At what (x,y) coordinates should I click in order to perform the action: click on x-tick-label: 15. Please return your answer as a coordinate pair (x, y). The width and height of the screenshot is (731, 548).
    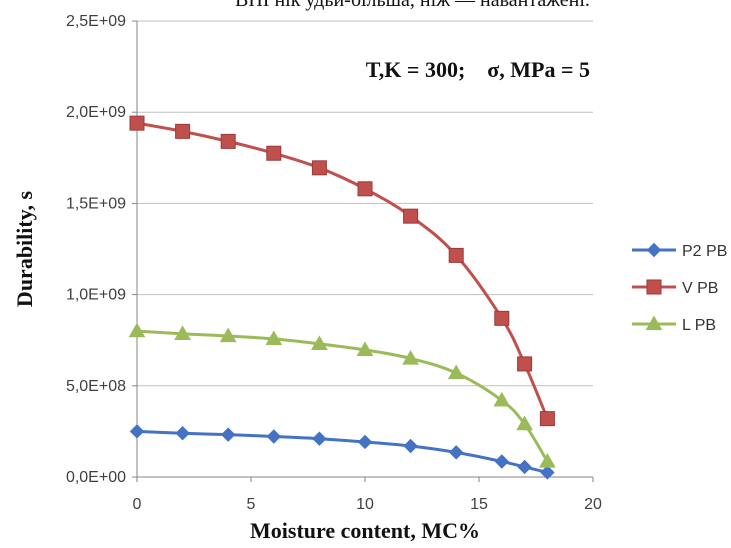
    Looking at the image, I should click on (479, 504).